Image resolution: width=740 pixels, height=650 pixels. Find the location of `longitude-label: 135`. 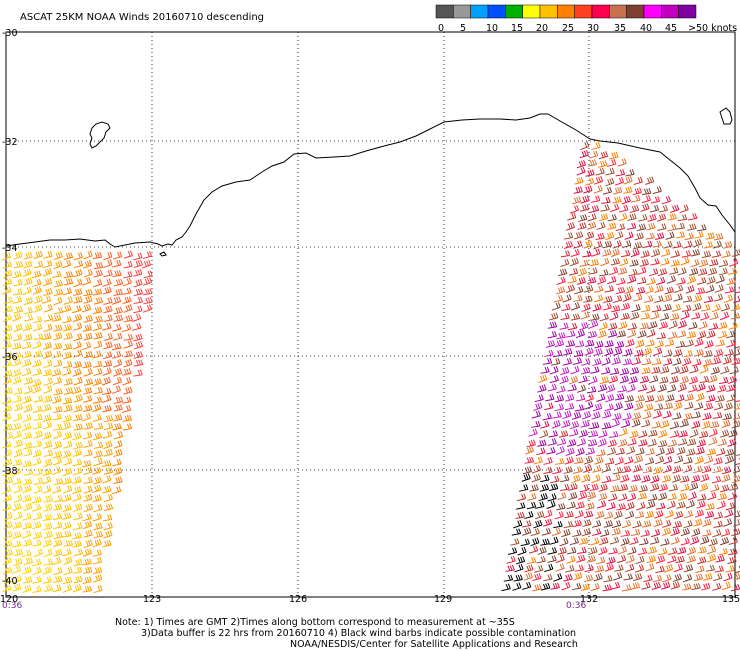

longitude-label: 135 is located at coordinates (731, 599).